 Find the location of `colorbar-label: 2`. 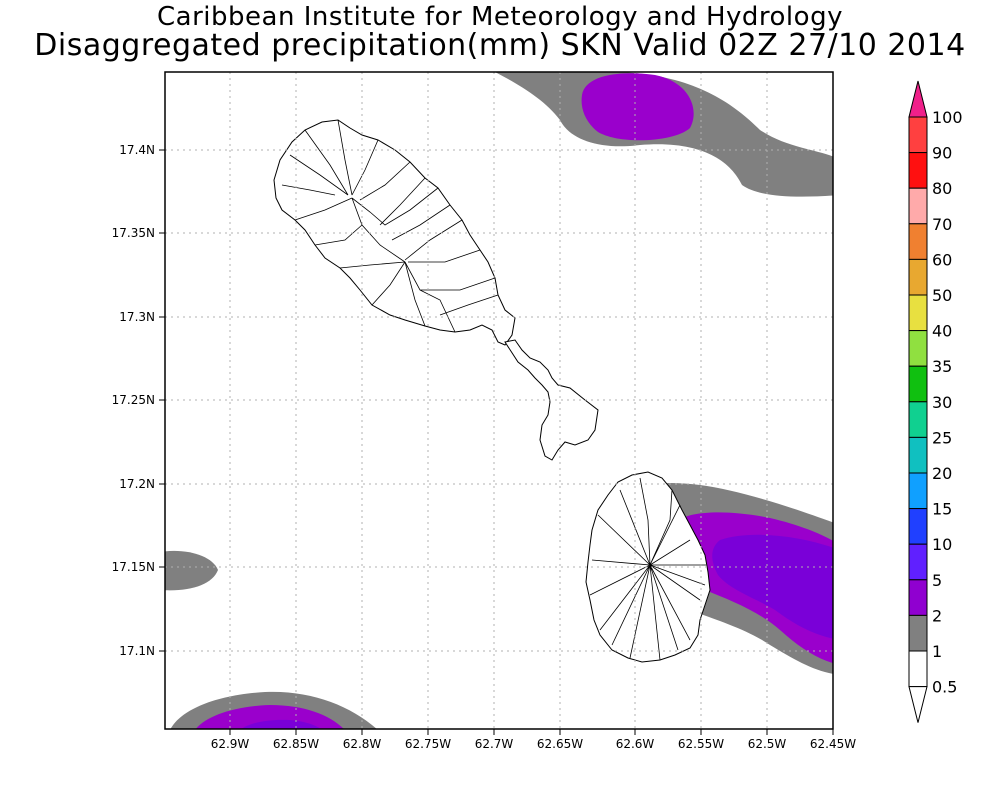

colorbar-label: 2 is located at coordinates (937, 615).